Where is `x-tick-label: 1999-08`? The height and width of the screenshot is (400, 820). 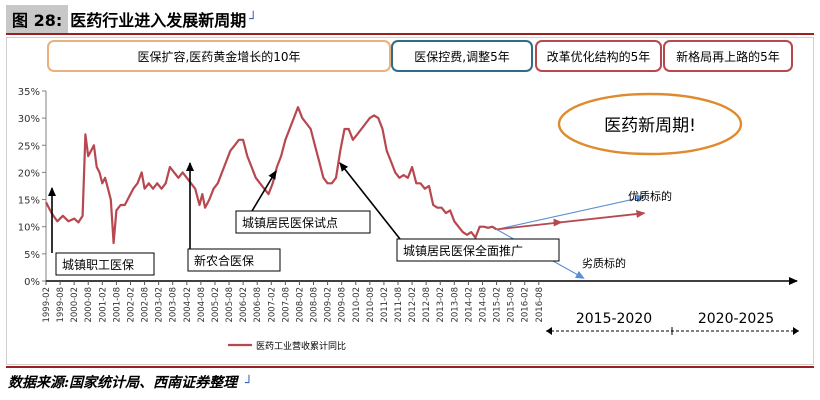
x-tick-label: 1999-08 is located at coordinates (61, 305).